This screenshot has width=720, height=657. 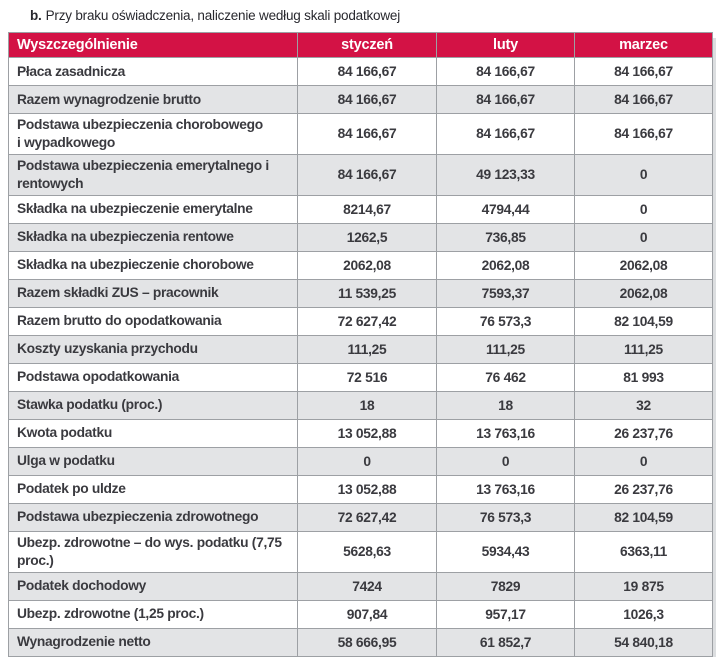 I want to click on row-label: Stawka podatku (proc.), so click(x=153, y=405).